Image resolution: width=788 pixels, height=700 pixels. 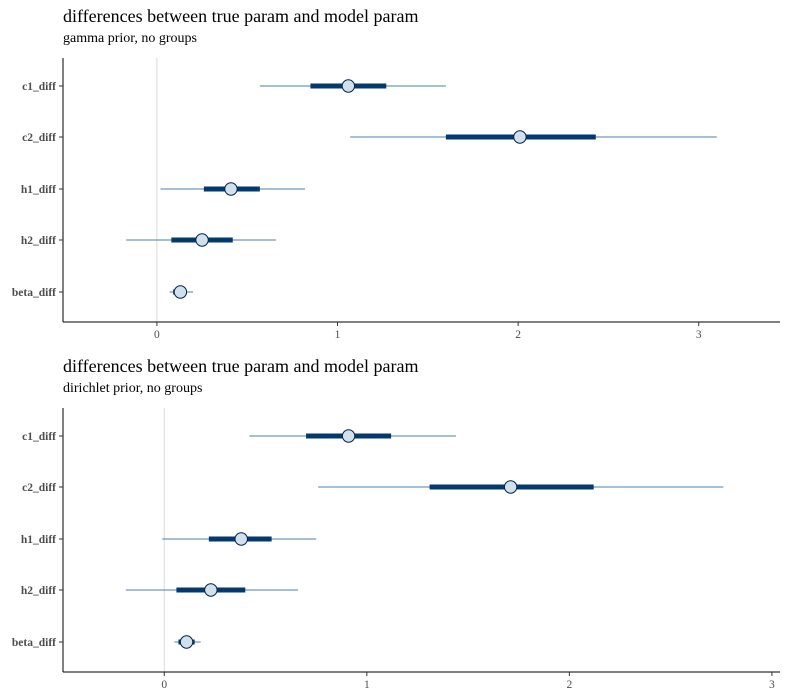 I want to click on chart-subtitle: dirichlet prior, no groups, so click(x=133, y=388).